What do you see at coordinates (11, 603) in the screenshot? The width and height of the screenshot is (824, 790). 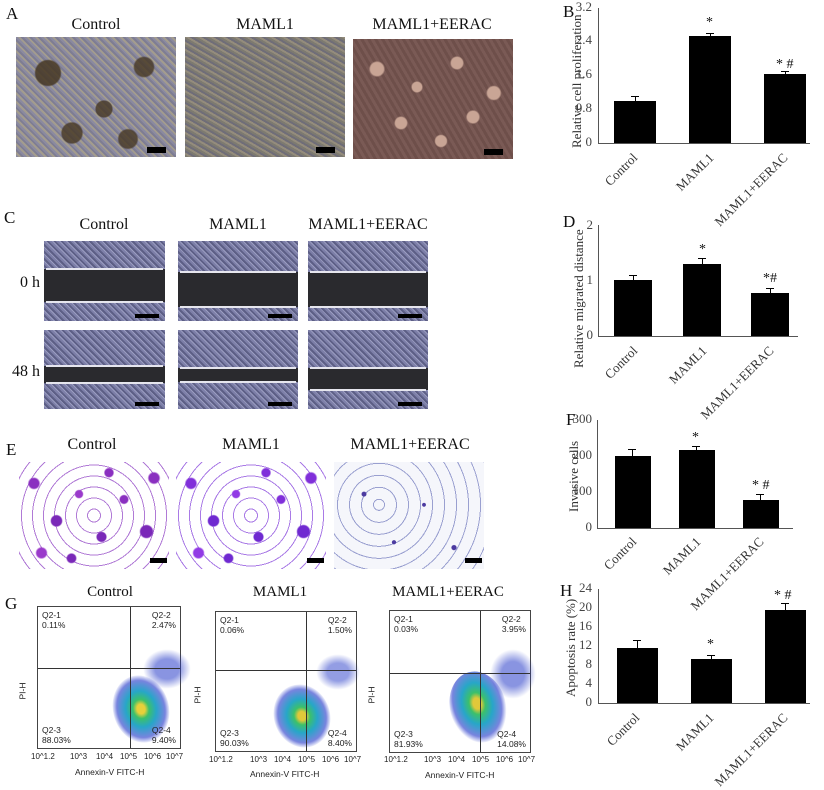 I see `panel-letter-g: G` at bounding box center [11, 603].